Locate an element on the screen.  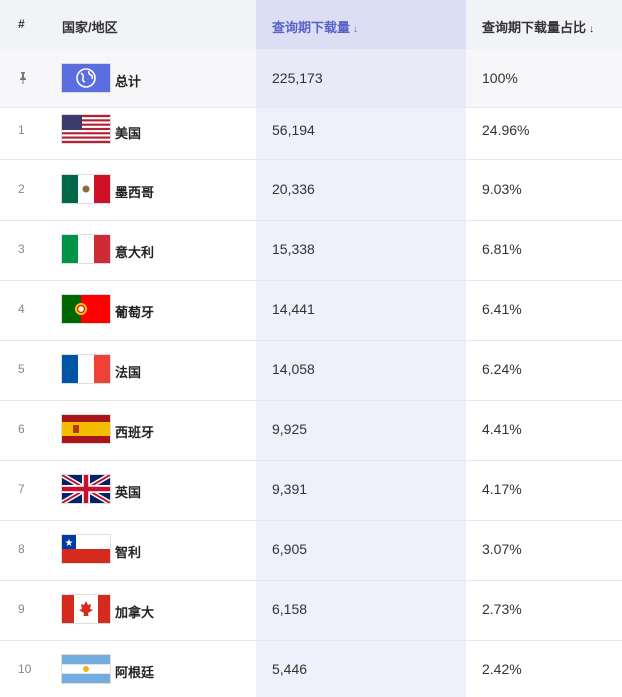
us-flag-icon is located at coordinates (86, 129).